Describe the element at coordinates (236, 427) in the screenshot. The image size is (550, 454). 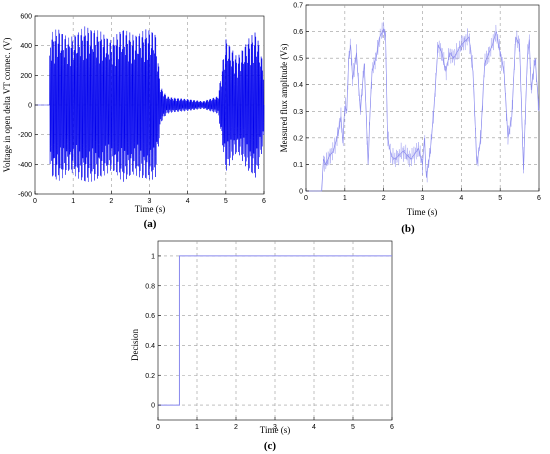
I see `panel-c-xtick-label: 2` at that location.